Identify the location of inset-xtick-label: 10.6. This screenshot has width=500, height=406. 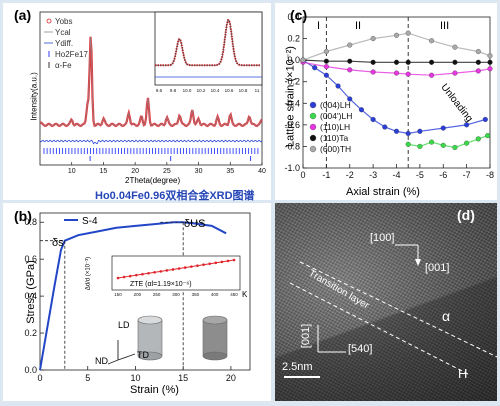
(229, 90).